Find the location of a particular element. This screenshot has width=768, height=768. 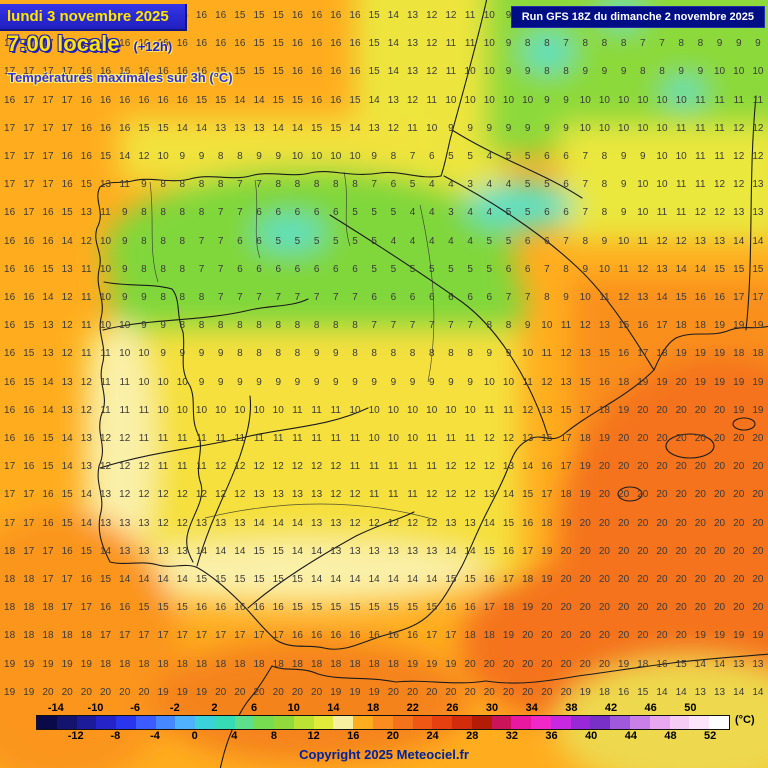

scale-label-bottom: 4 is located at coordinates (234, 736).